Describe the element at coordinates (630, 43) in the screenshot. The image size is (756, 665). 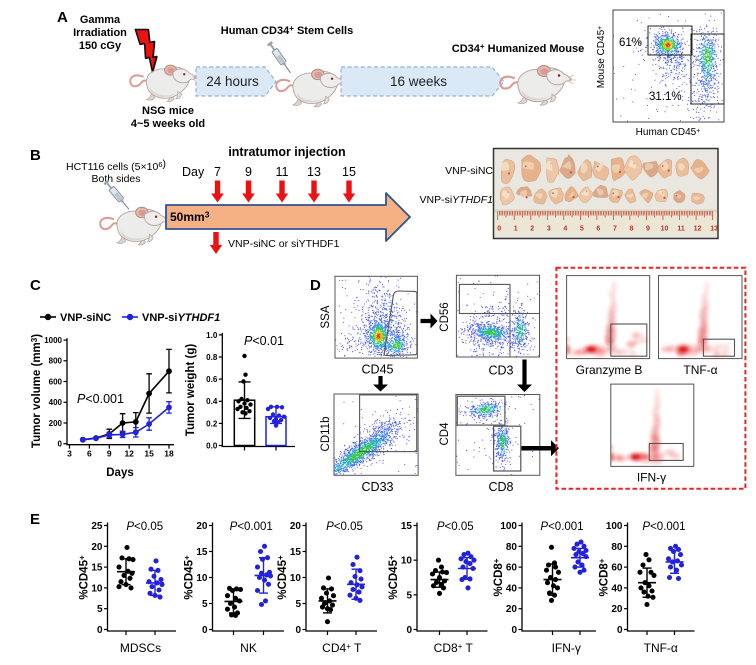
I see `svg-text: 61%` at that location.